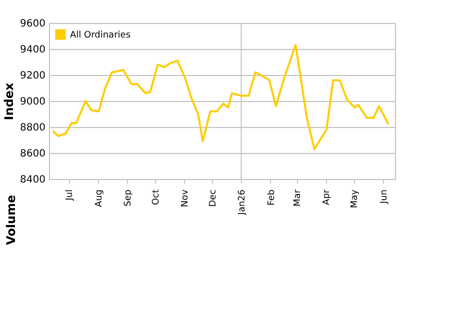 This screenshot has height=315, width=450. What do you see at coordinates (33, 24) in the screenshot?
I see `y-tick-label: 9600` at bounding box center [33, 24].